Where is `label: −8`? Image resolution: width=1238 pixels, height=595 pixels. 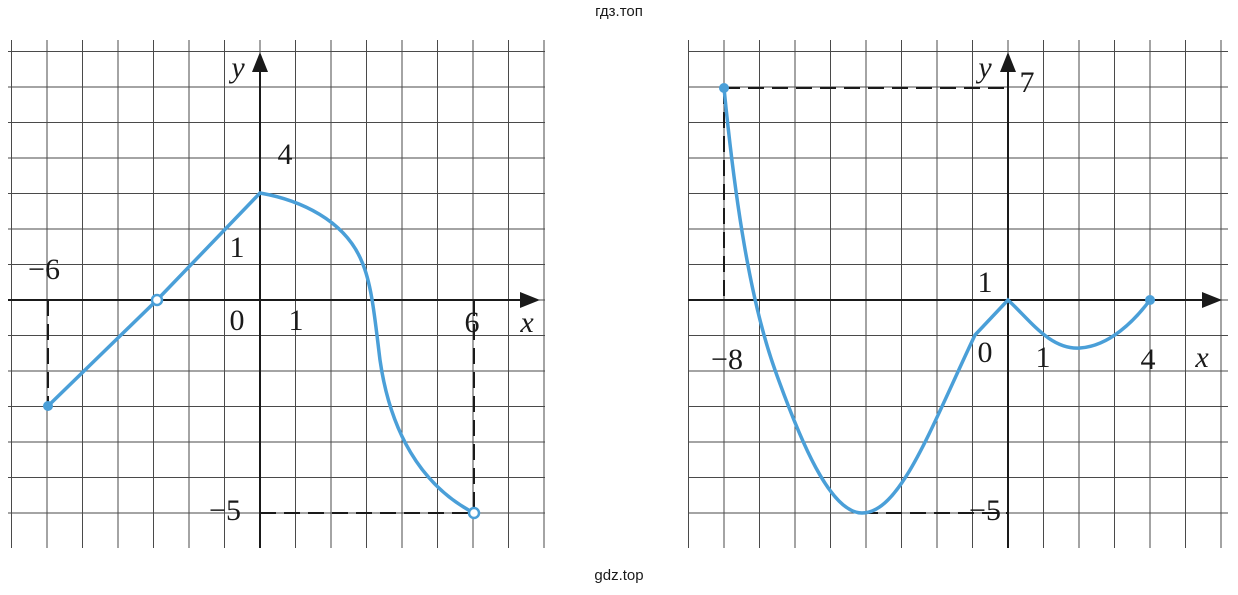 label: −8 is located at coordinates (727, 359).